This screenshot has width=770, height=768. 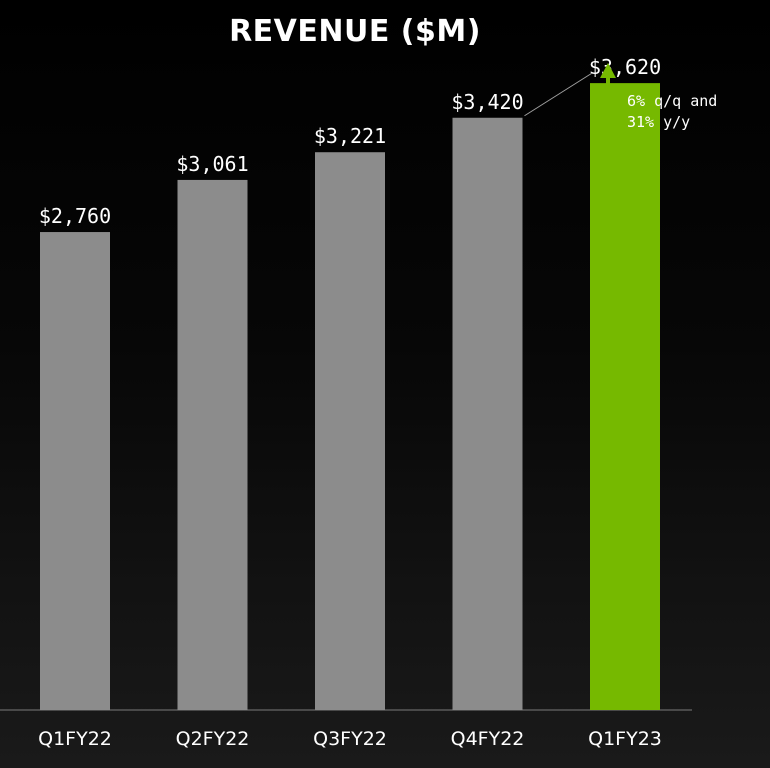 What do you see at coordinates (558, 94) in the screenshot?
I see `growth-connector-line` at bounding box center [558, 94].